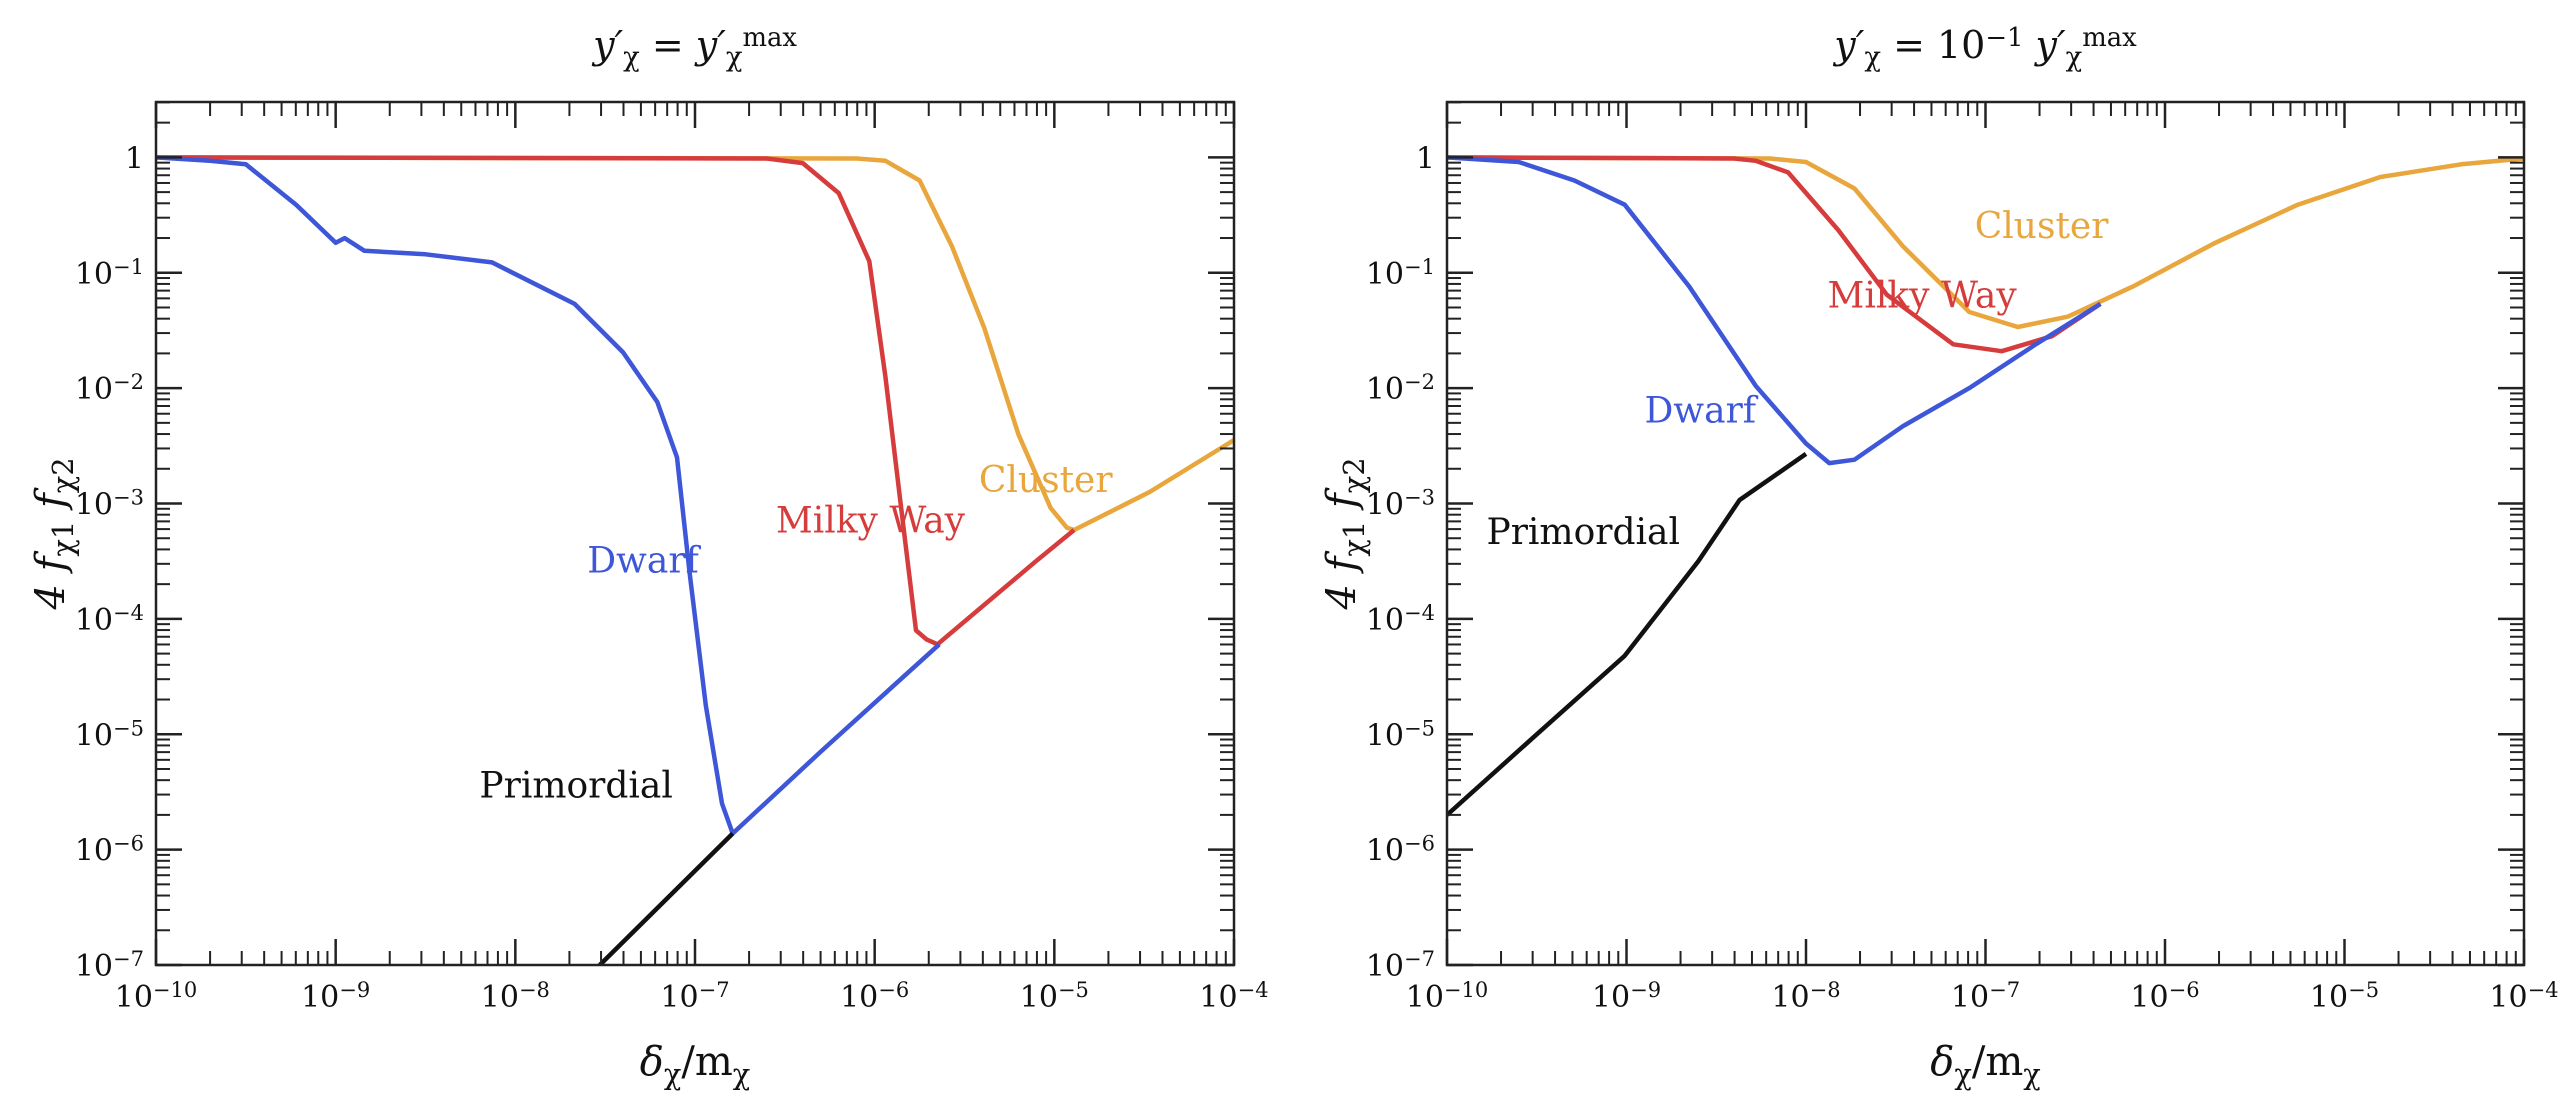 The height and width of the screenshot is (1093, 2560). I want to click on series-milky-way, so click(1774, 254).